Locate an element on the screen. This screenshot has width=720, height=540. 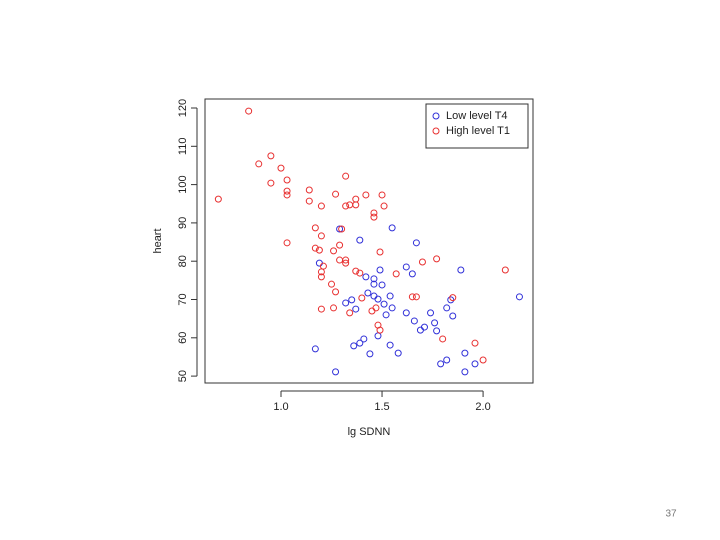
x-tick-label: 1.5 is located at coordinates (381, 407).